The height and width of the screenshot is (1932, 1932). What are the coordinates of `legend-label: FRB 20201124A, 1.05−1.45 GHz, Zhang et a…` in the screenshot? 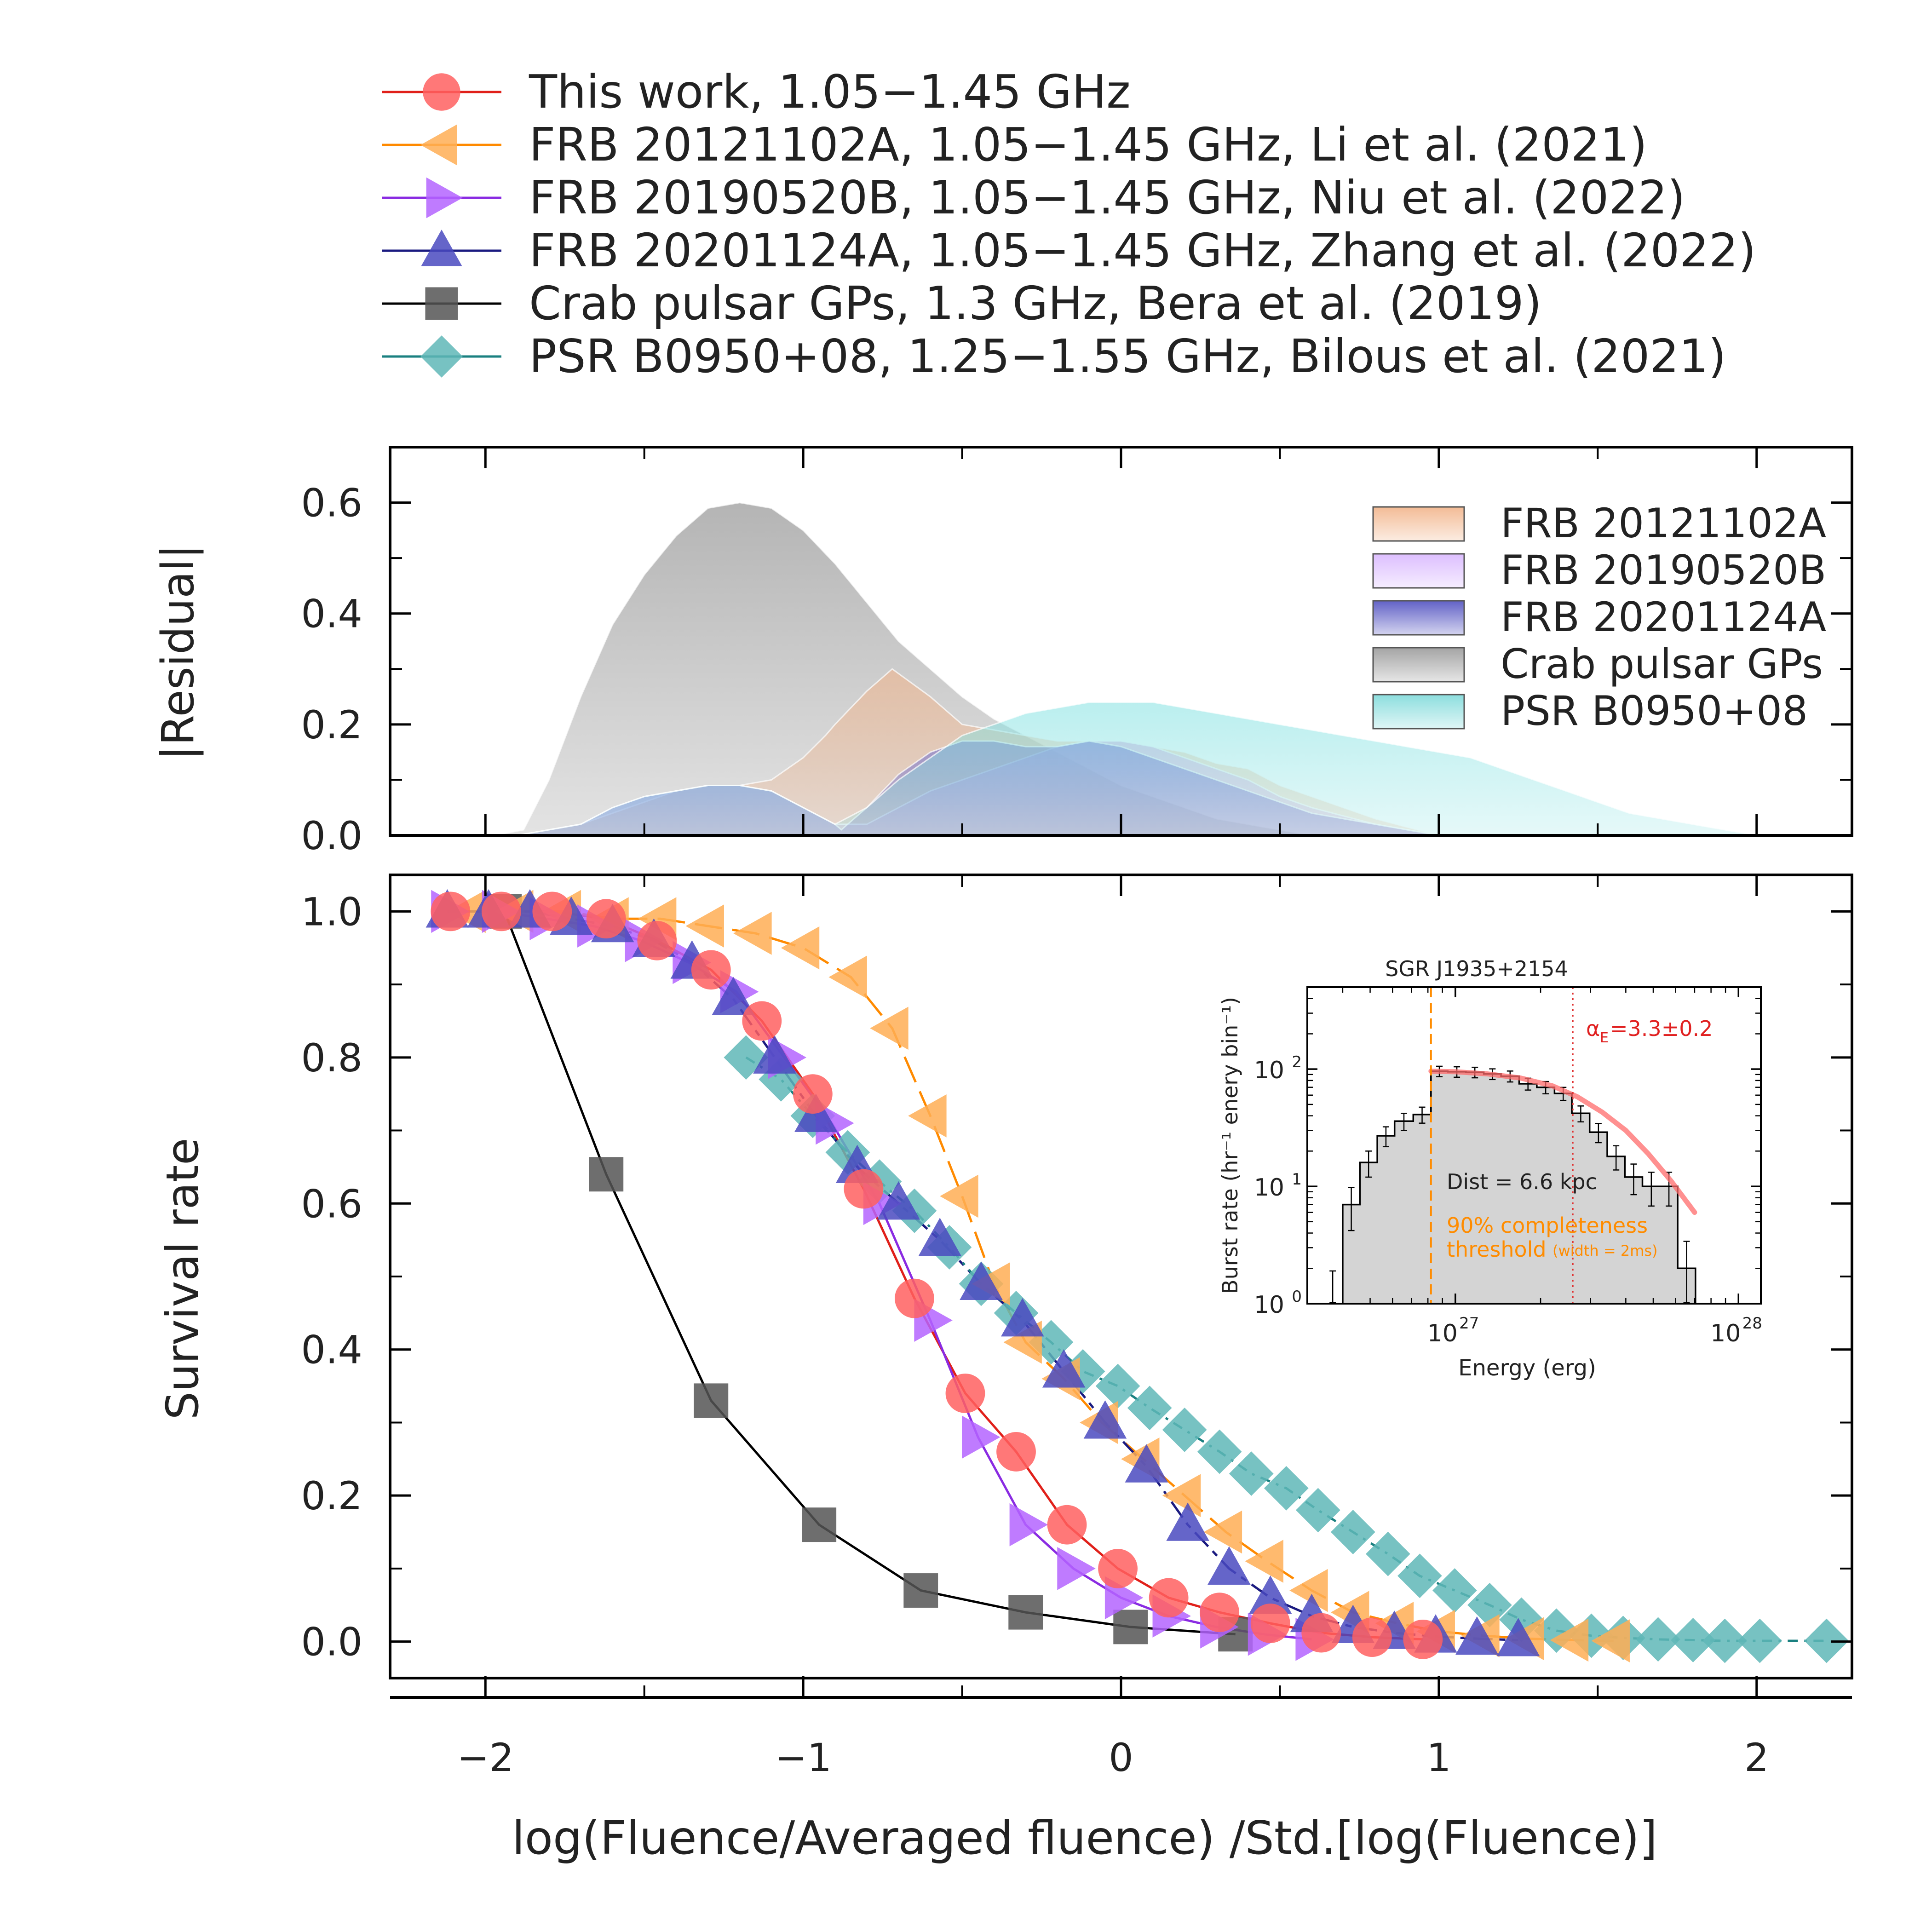 It's located at (1142, 251).